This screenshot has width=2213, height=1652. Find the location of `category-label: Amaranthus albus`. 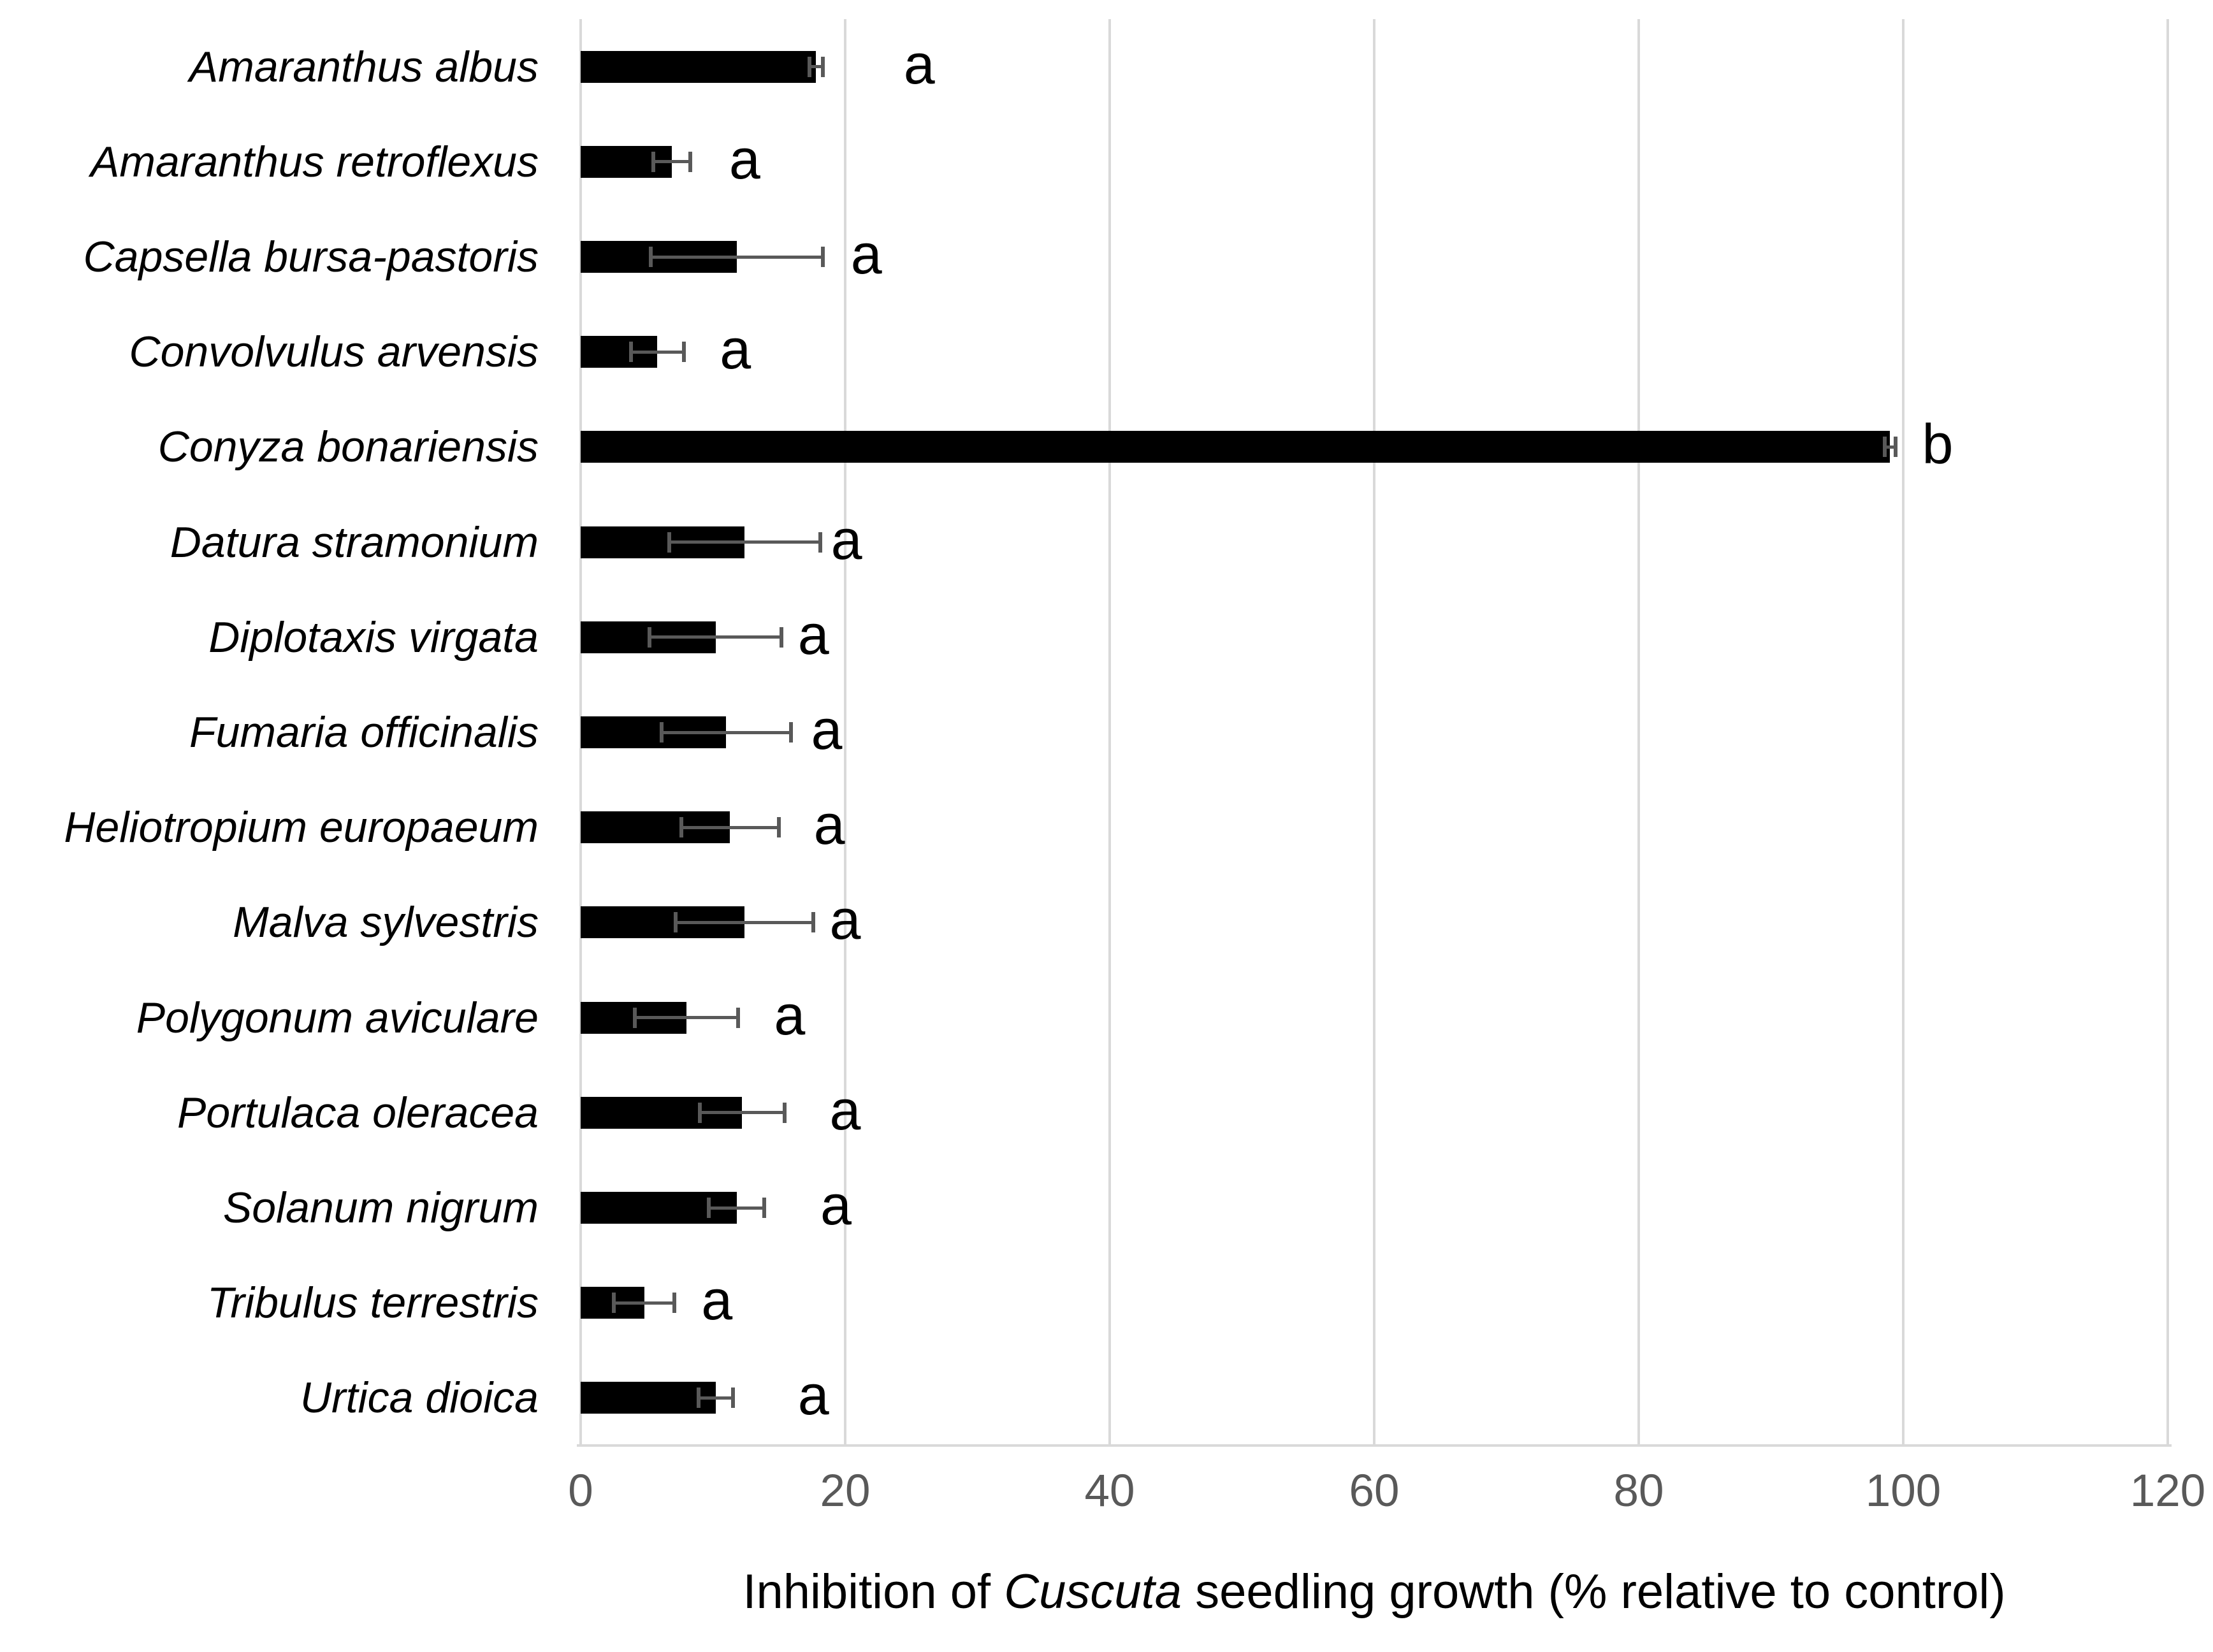

category-label: Amaranthus albus is located at coordinates (364, 67).